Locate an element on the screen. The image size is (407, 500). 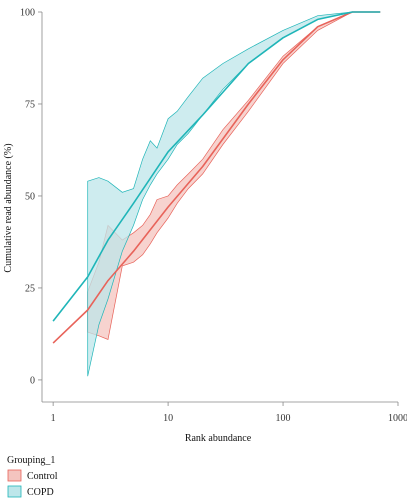
legend-title: Grouping_1 is located at coordinates (31, 460).